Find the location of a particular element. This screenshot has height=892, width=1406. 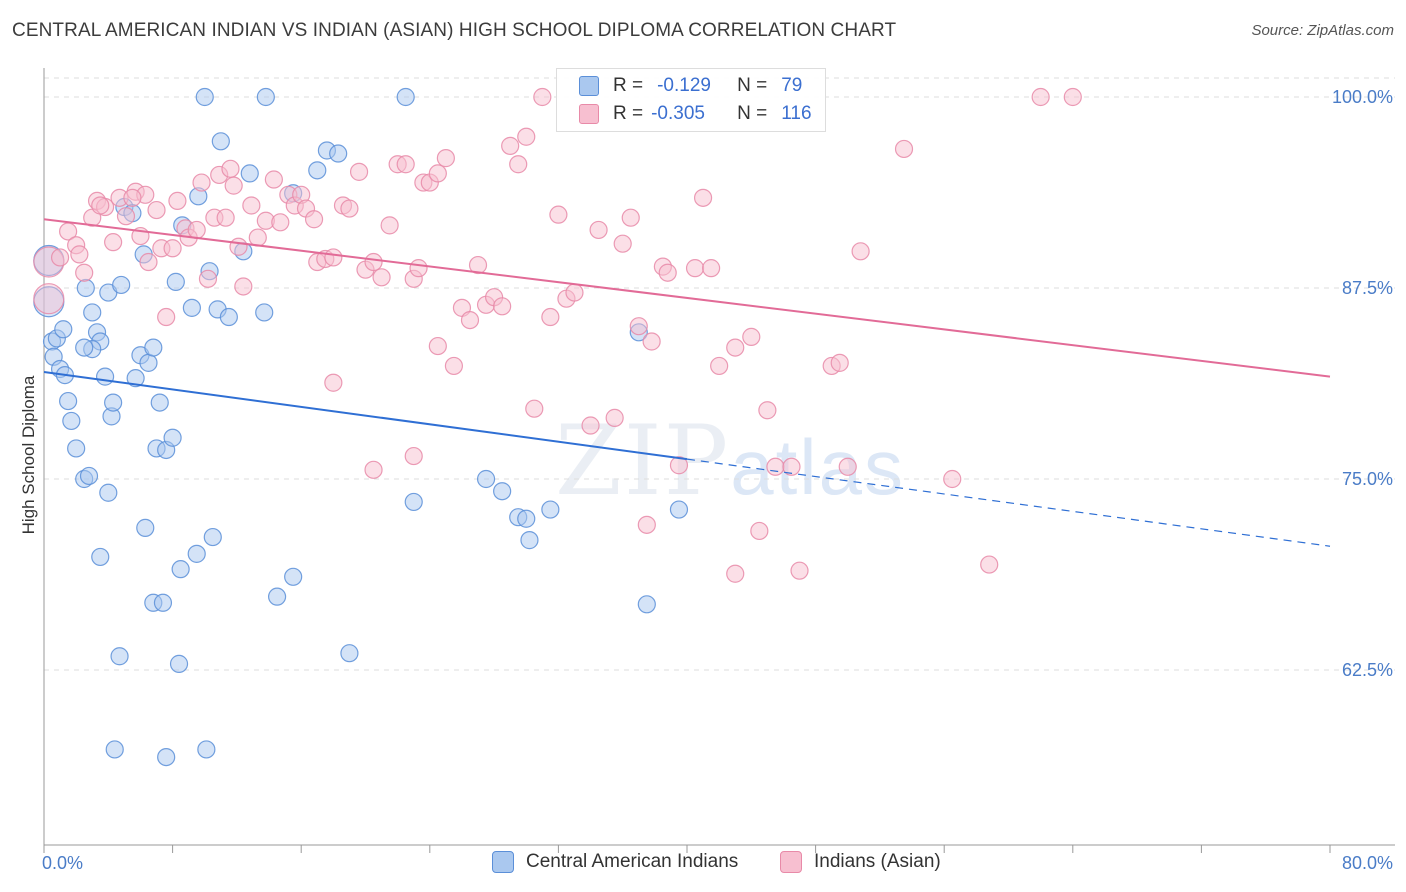

legend-swatch-pink is located at coordinates (589, 114).